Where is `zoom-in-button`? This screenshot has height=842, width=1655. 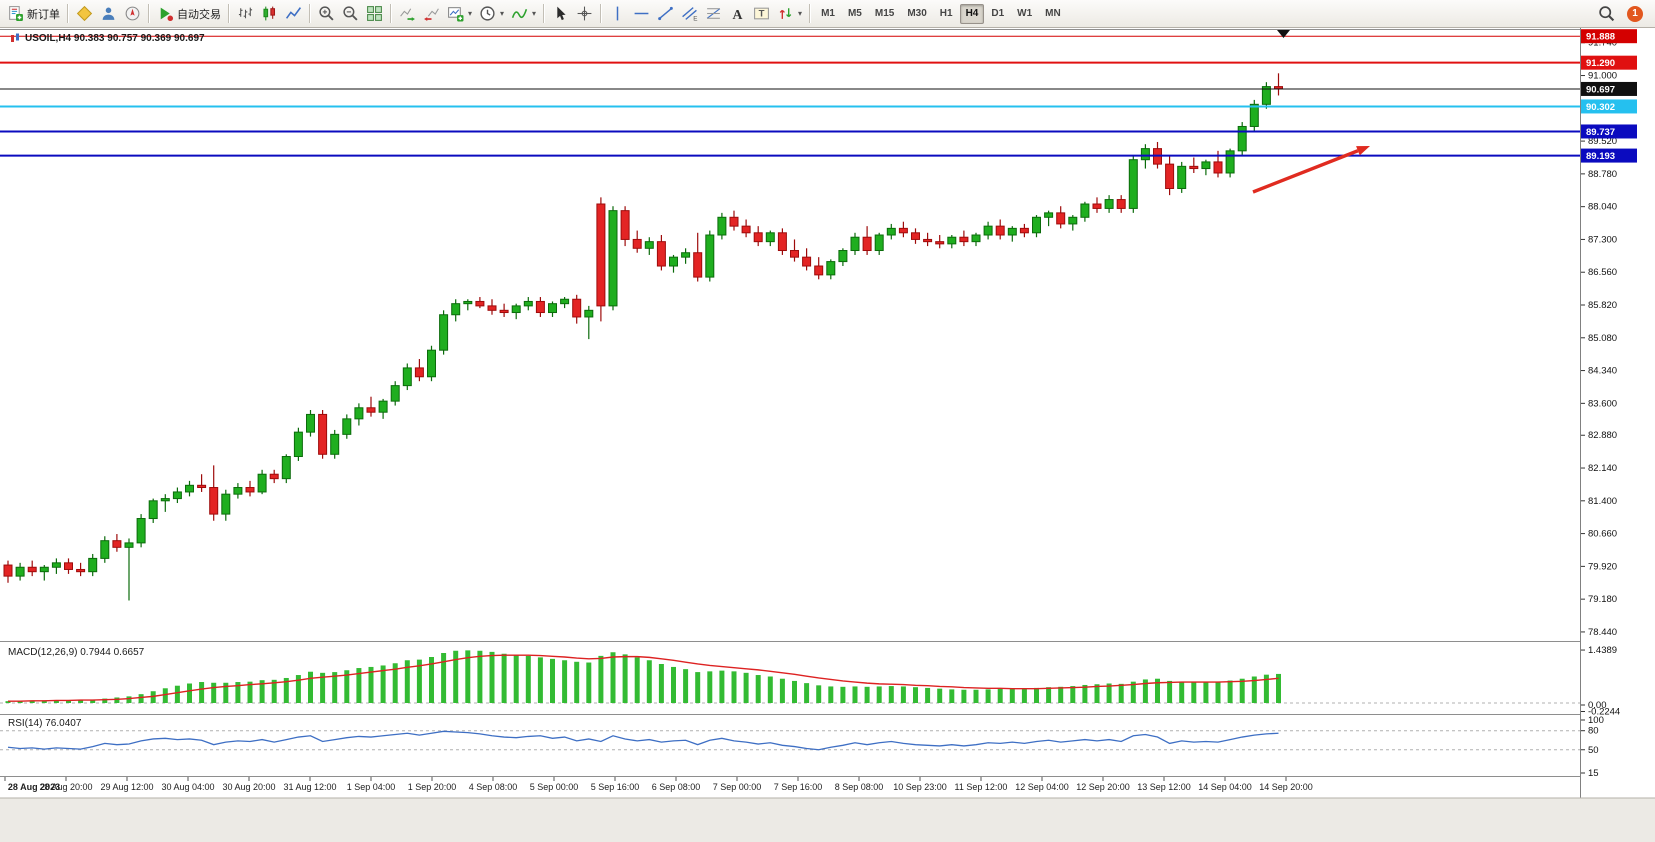
zoom-in-button is located at coordinates (326, 14).